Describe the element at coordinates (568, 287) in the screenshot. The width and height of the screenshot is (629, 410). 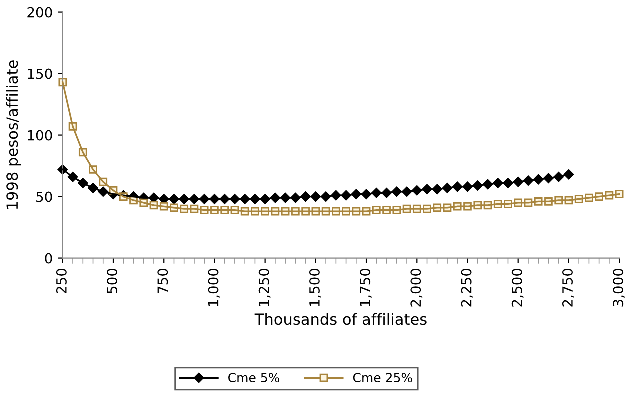
I see `x-tick-label: 2,750` at that location.